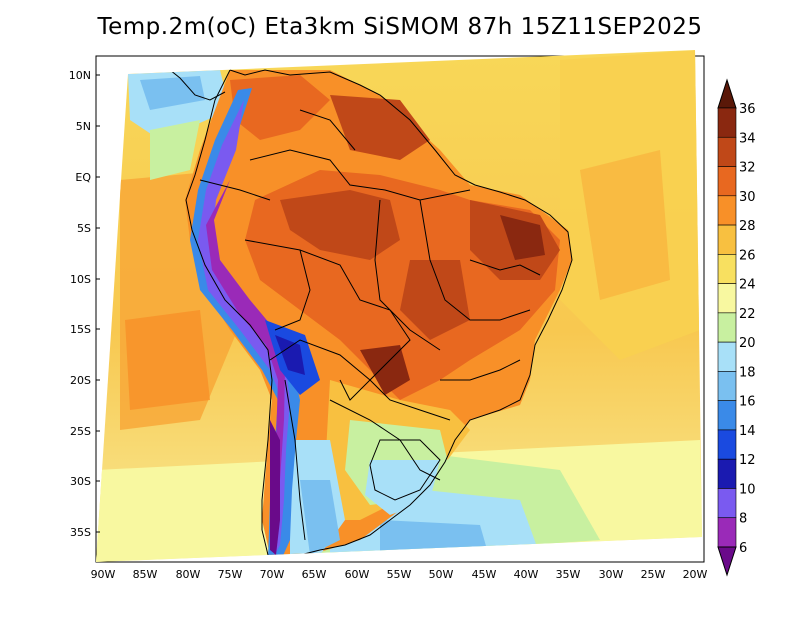 This screenshot has height=618, width=800. Describe the element at coordinates (526, 574) in the screenshot. I see `lon-label: 40W` at that location.